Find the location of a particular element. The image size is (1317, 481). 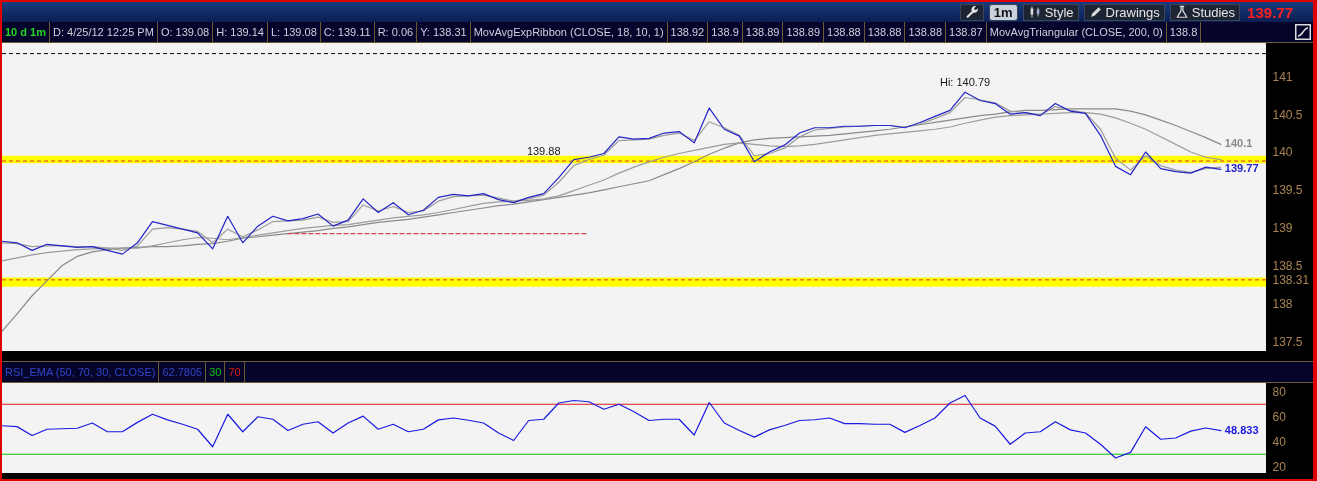

text: MovAvgTriangular (CLOSE, 200, 0) is located at coordinates (1076, 32).